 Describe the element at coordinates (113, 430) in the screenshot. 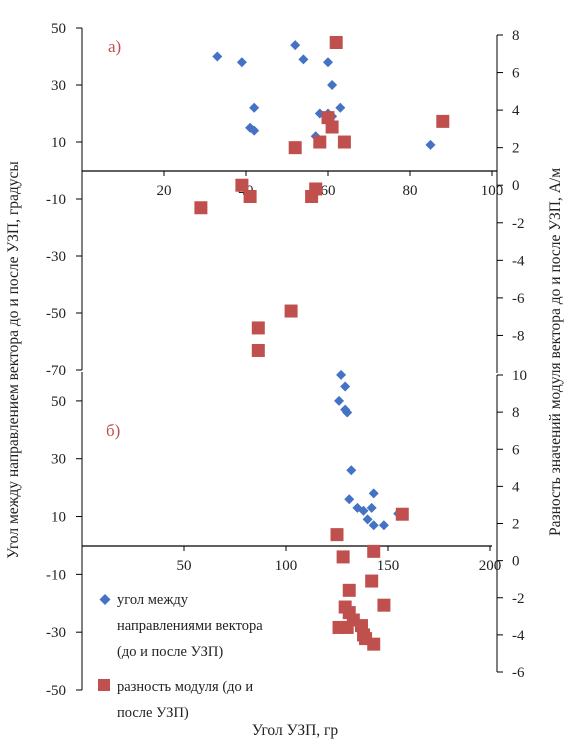

I see `panel-b-label: б)` at that location.